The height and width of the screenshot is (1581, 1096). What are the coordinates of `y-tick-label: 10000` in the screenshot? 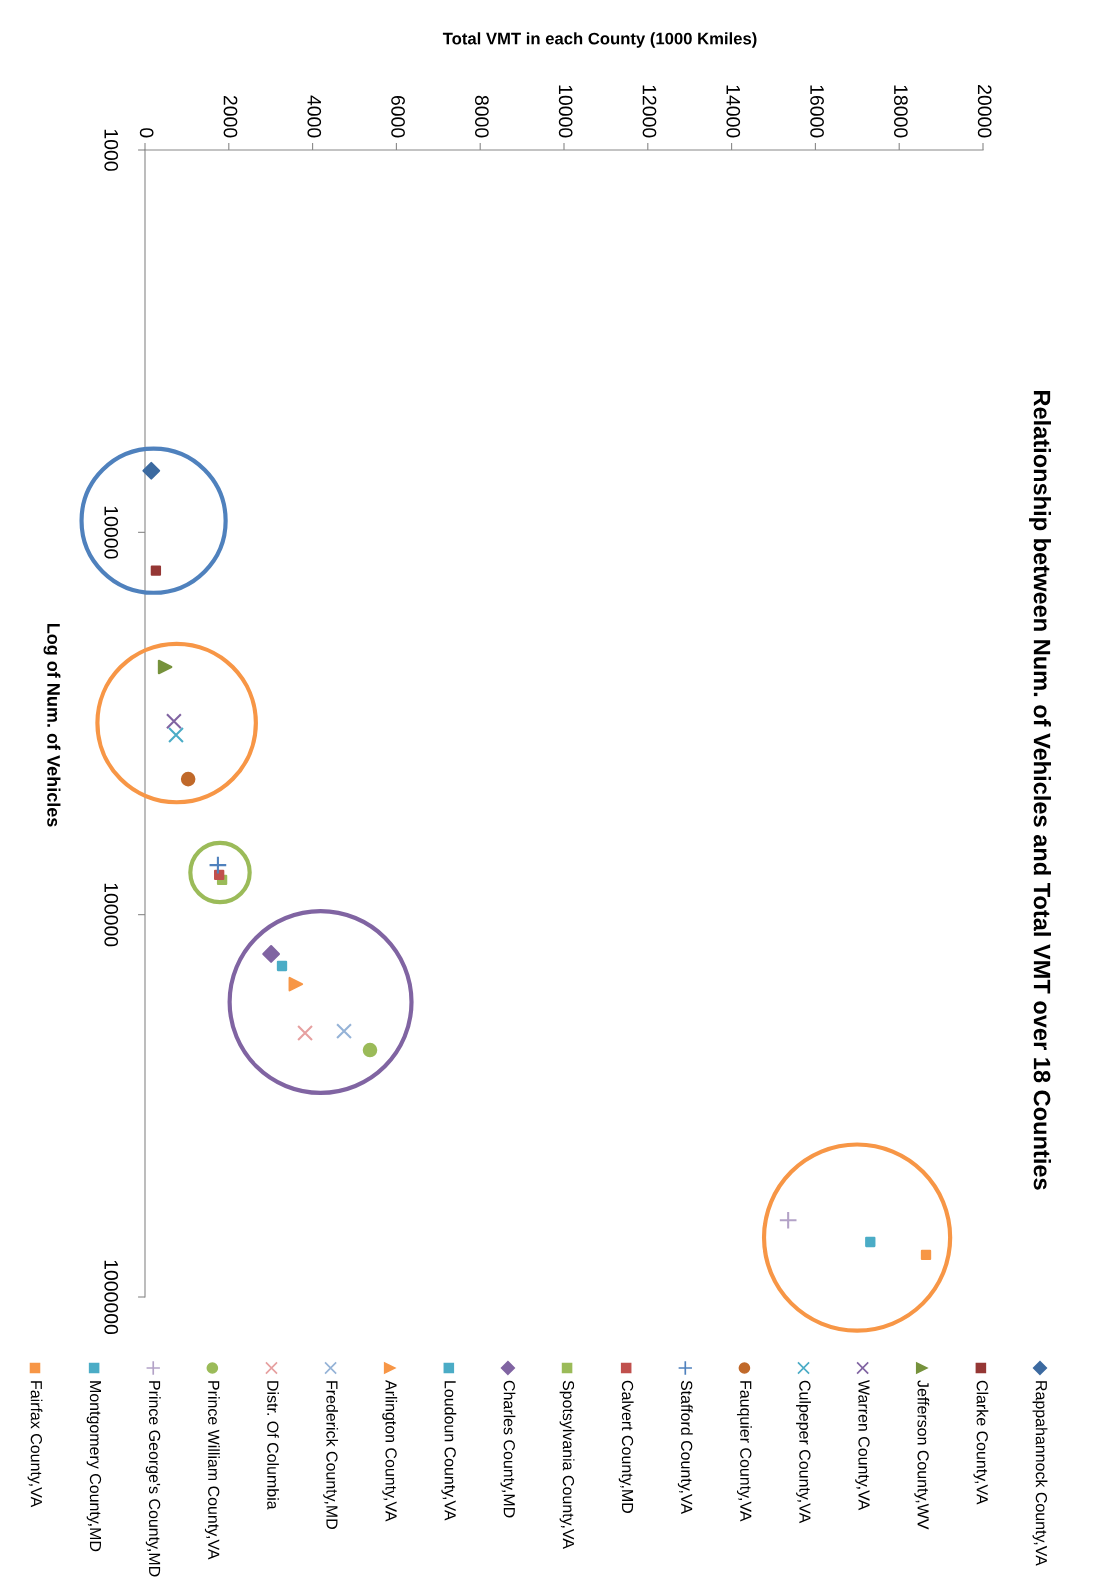 It's located at (111, 532).